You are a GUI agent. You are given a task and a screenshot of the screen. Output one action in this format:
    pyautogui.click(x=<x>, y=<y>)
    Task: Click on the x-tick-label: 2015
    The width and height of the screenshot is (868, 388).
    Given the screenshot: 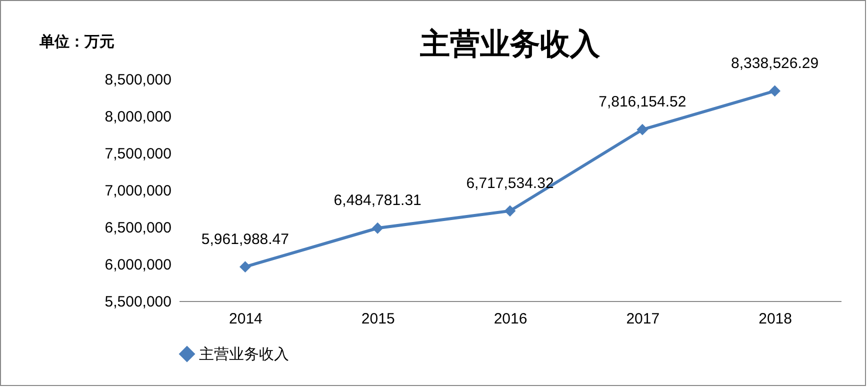 What is the action you would take?
    pyautogui.click(x=378, y=319)
    